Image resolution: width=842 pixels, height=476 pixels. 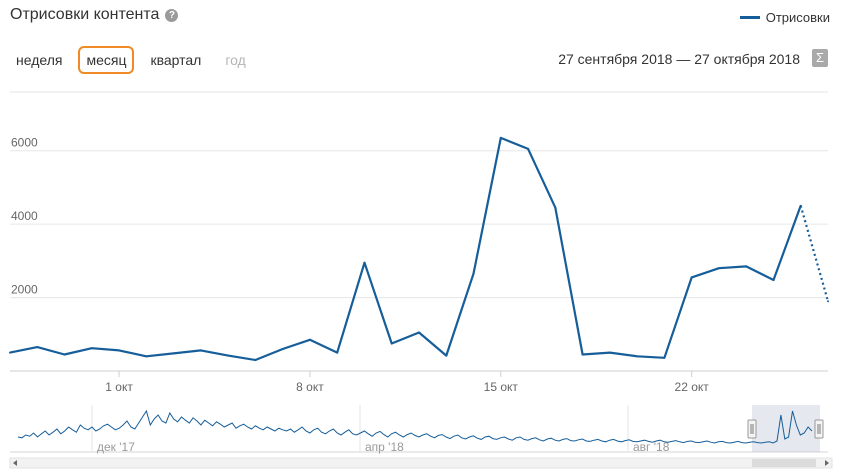 I want to click on period-selector: неделя месяц квартал год, so click(x=135, y=60).